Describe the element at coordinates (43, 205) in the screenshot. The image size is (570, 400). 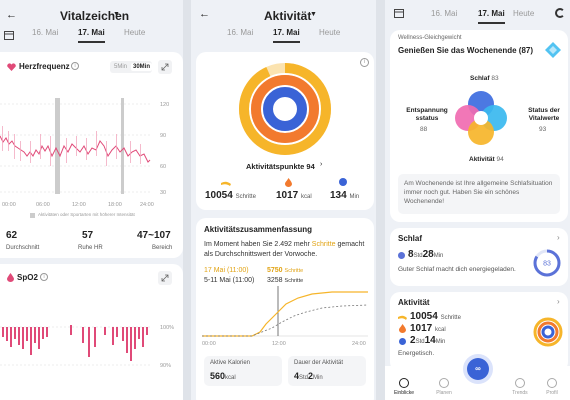
I see `x-tick: 06:00` at that location.